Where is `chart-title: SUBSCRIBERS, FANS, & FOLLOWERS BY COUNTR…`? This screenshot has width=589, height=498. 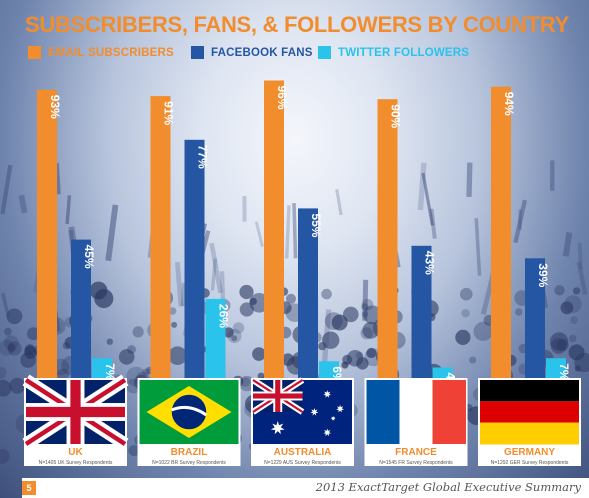 chart-title: SUBSCRIBERS, FANS, & FOLLOWERS BY COUNTR… is located at coordinates (297, 24).